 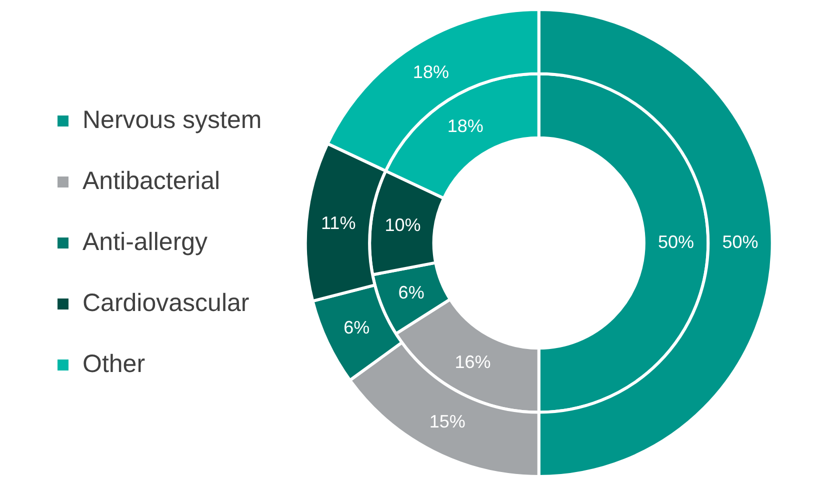 I want to click on data-label: 16%, so click(x=472, y=362).